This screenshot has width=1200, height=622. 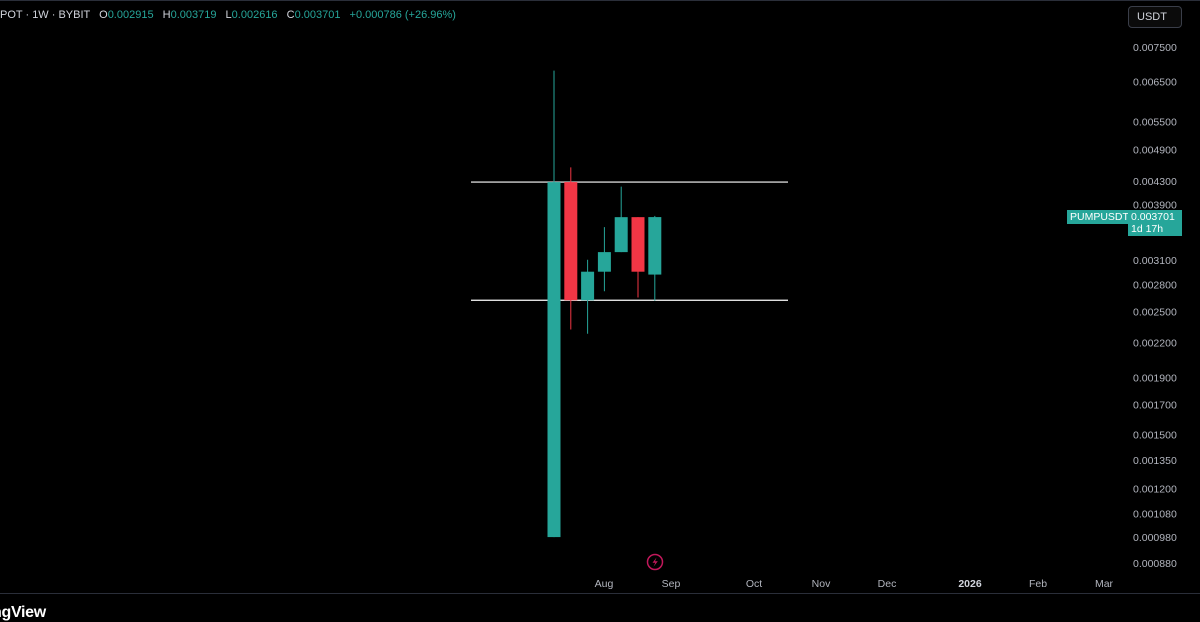 I want to click on y-tick-label: 0.006500, so click(x=1155, y=82).